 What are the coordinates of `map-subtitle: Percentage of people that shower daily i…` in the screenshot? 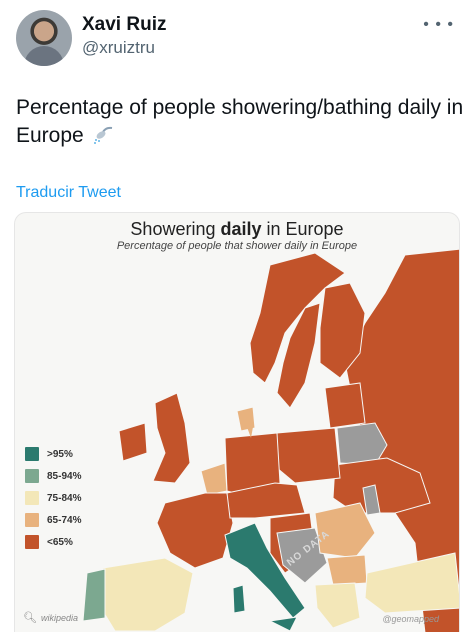 It's located at (237, 246).